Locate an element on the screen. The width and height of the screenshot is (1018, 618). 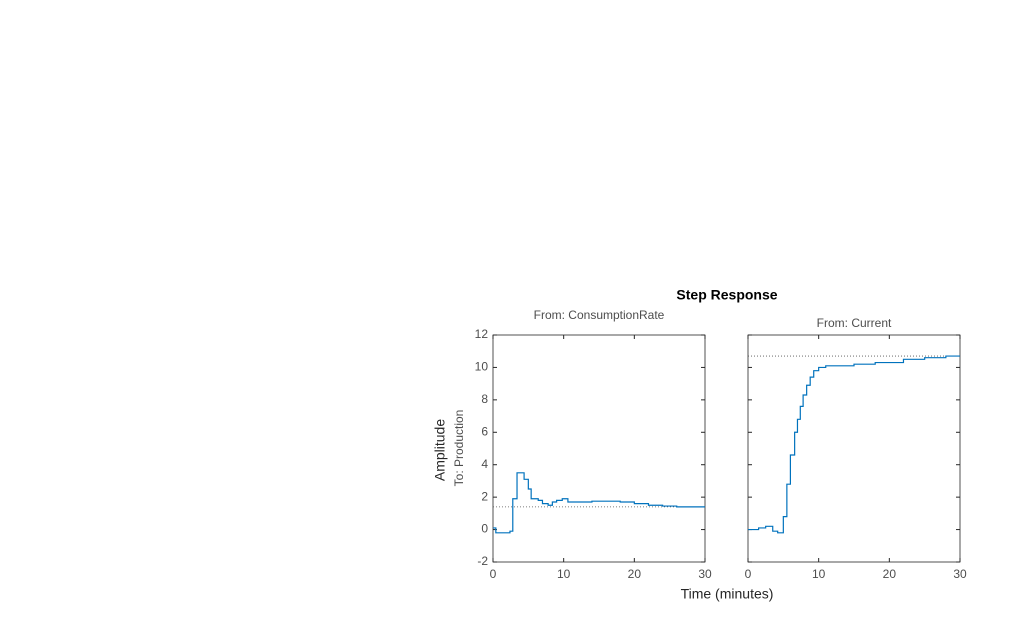
y-tick-label: 2 is located at coordinates (484, 496).